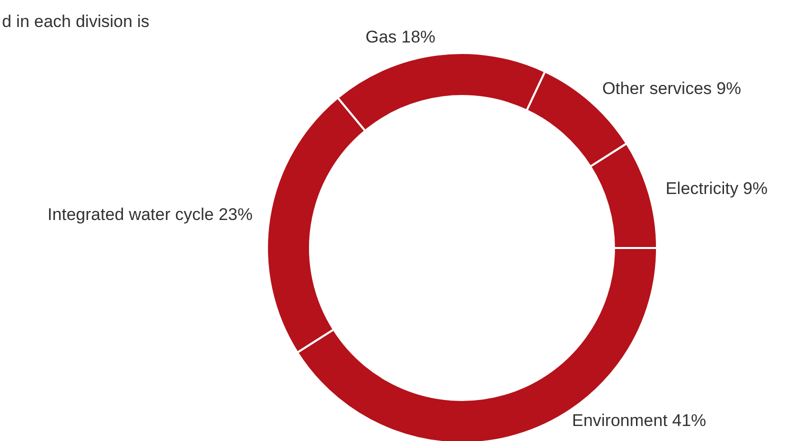  I want to click on slice-label: Environment 41%, so click(639, 420).